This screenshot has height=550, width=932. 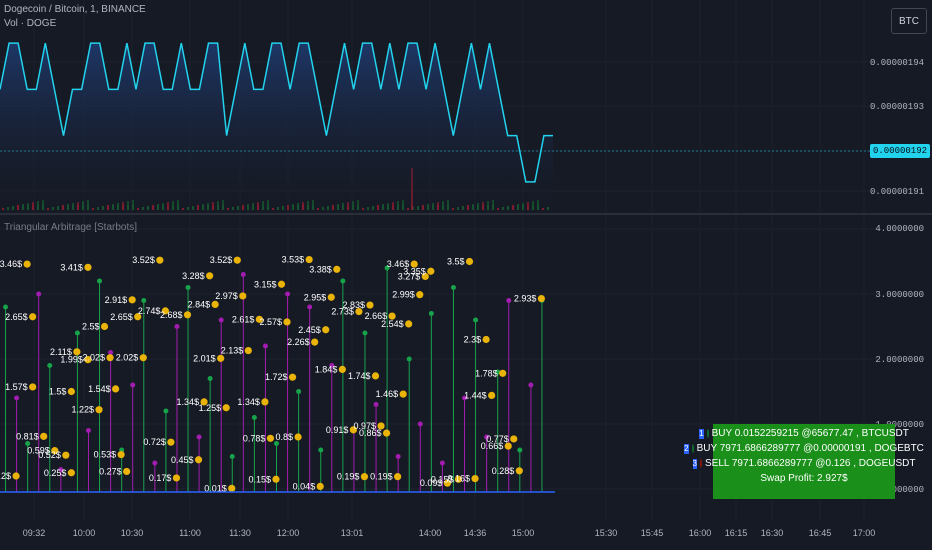 What do you see at coordinates (264, 479) in the screenshot?
I see `profit-label: 0.15$` at bounding box center [264, 479].